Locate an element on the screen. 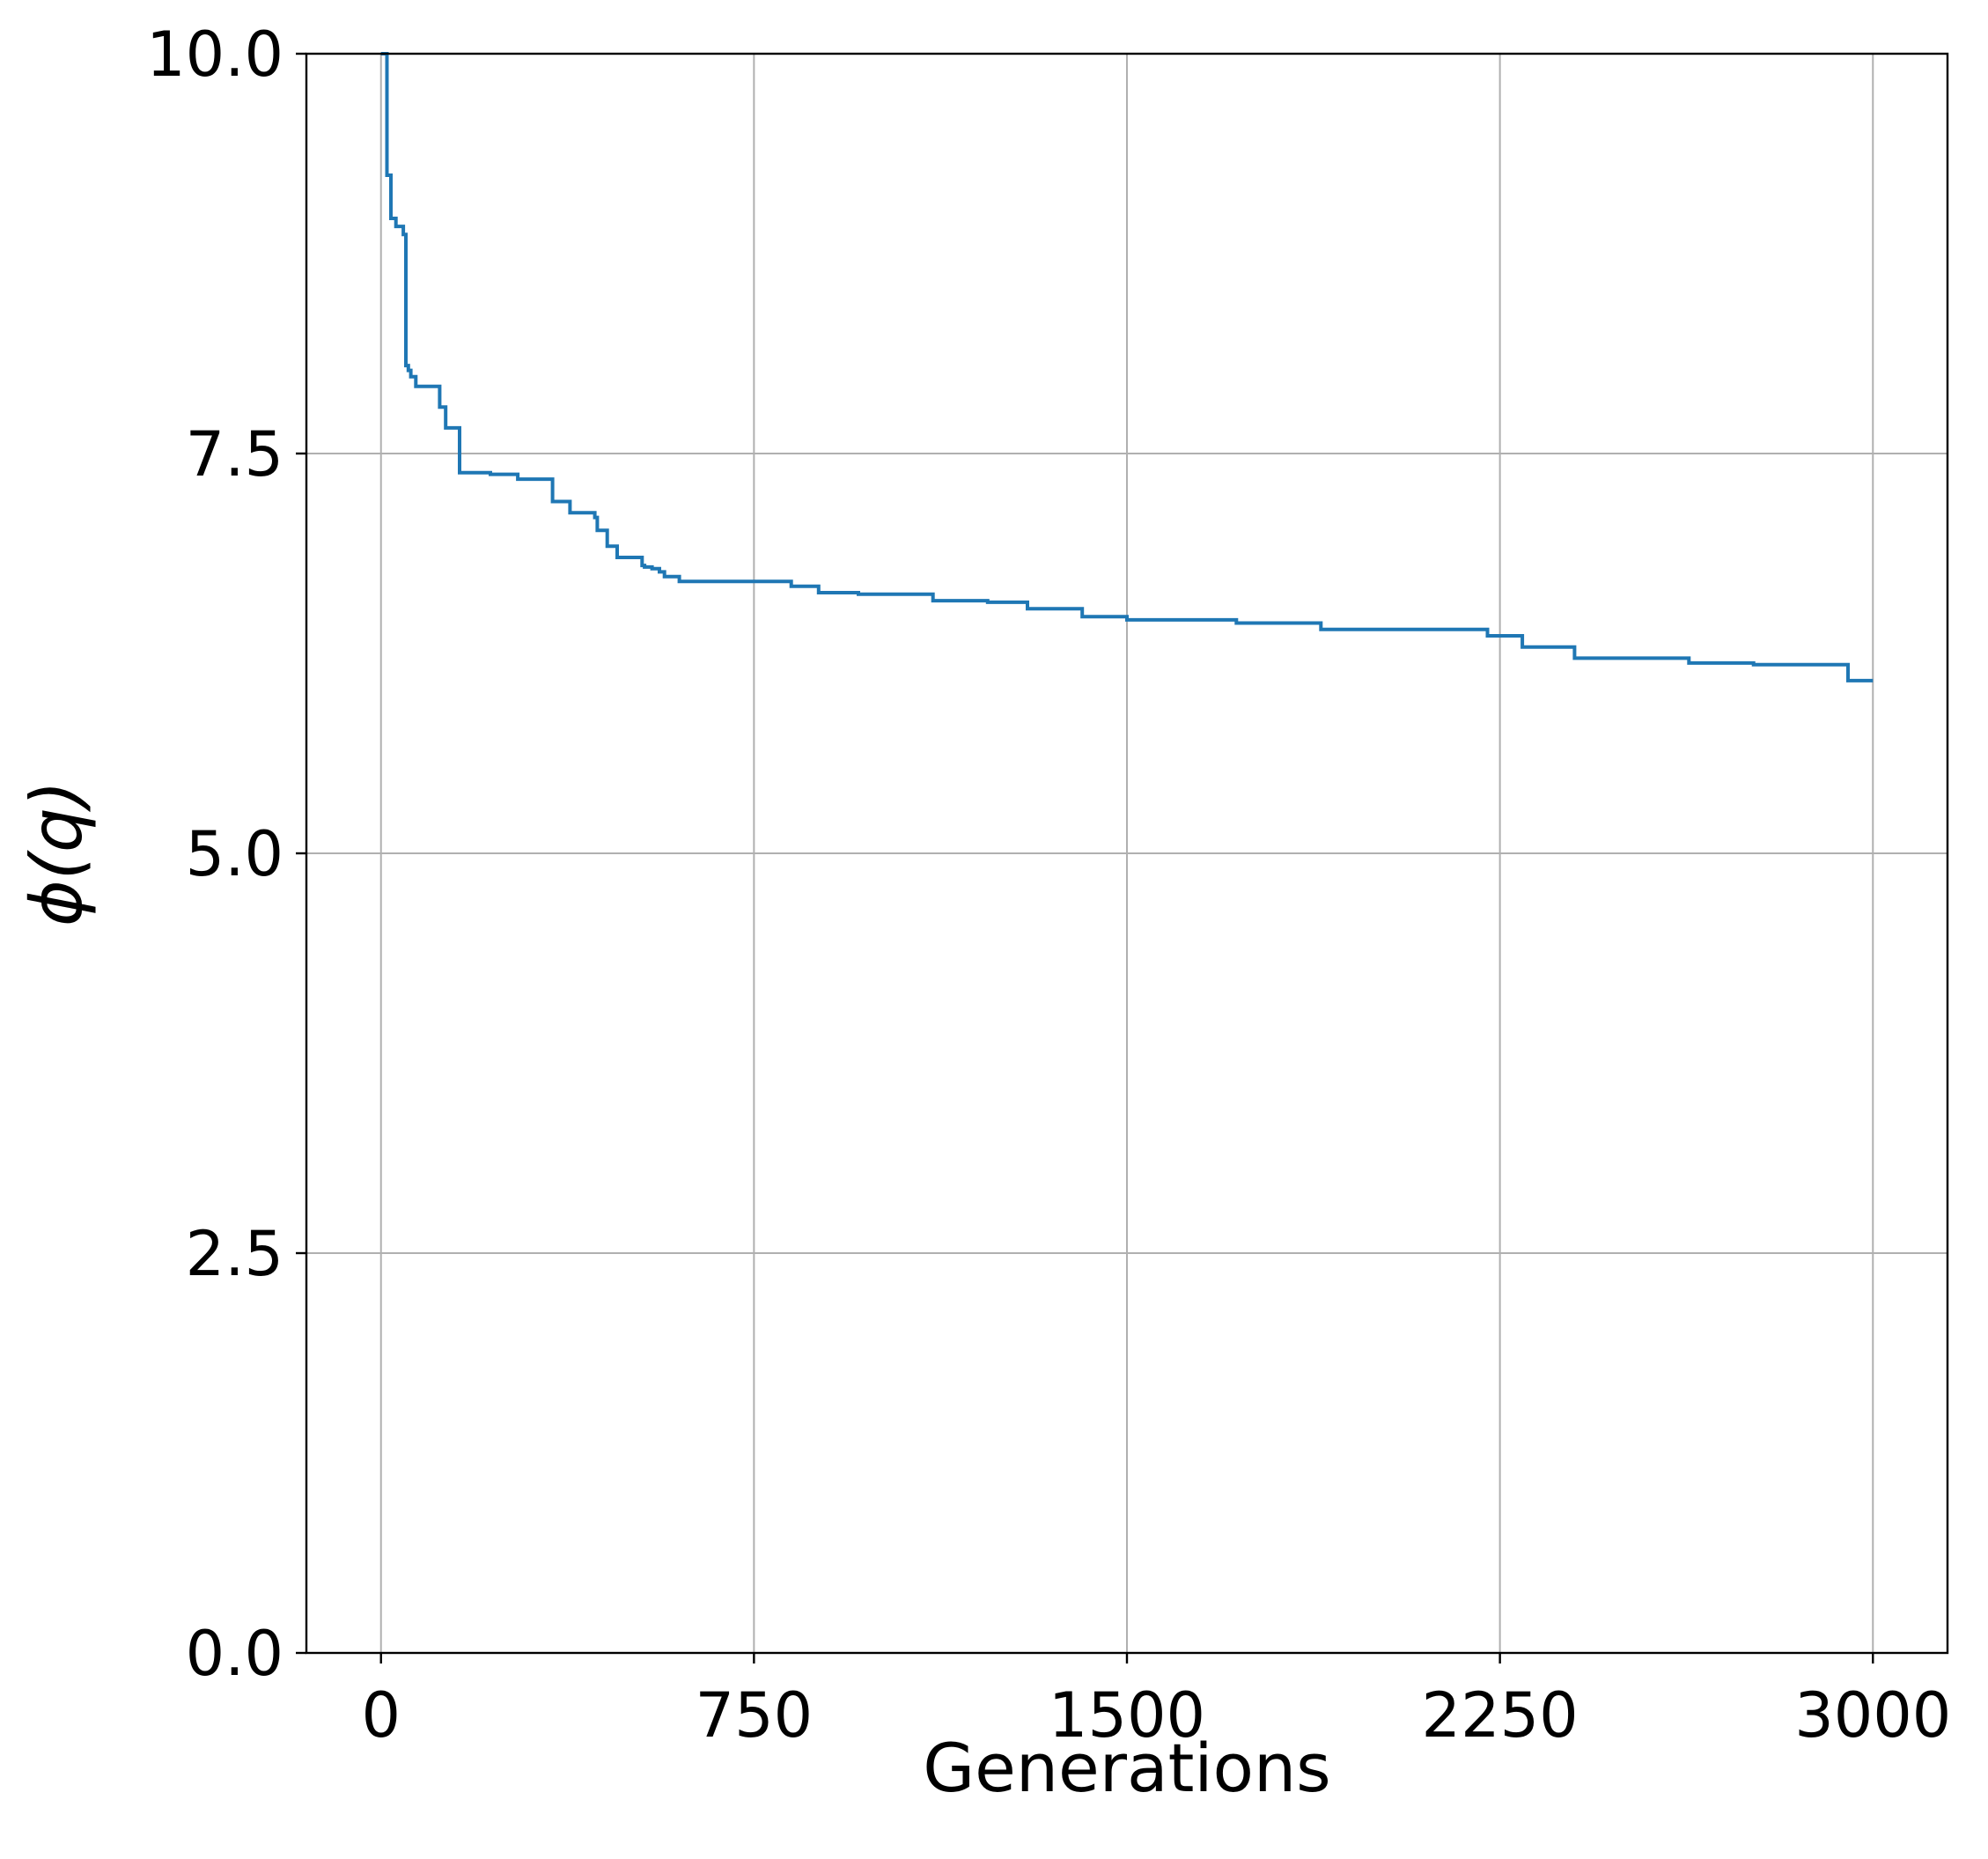  x-axis-label: Generations is located at coordinates (1127, 1768).